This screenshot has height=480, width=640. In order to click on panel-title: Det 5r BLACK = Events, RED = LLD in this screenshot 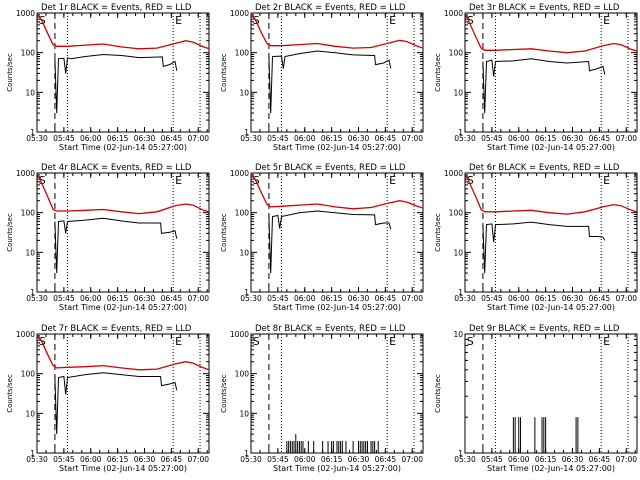, I will do `click(330, 168)`.